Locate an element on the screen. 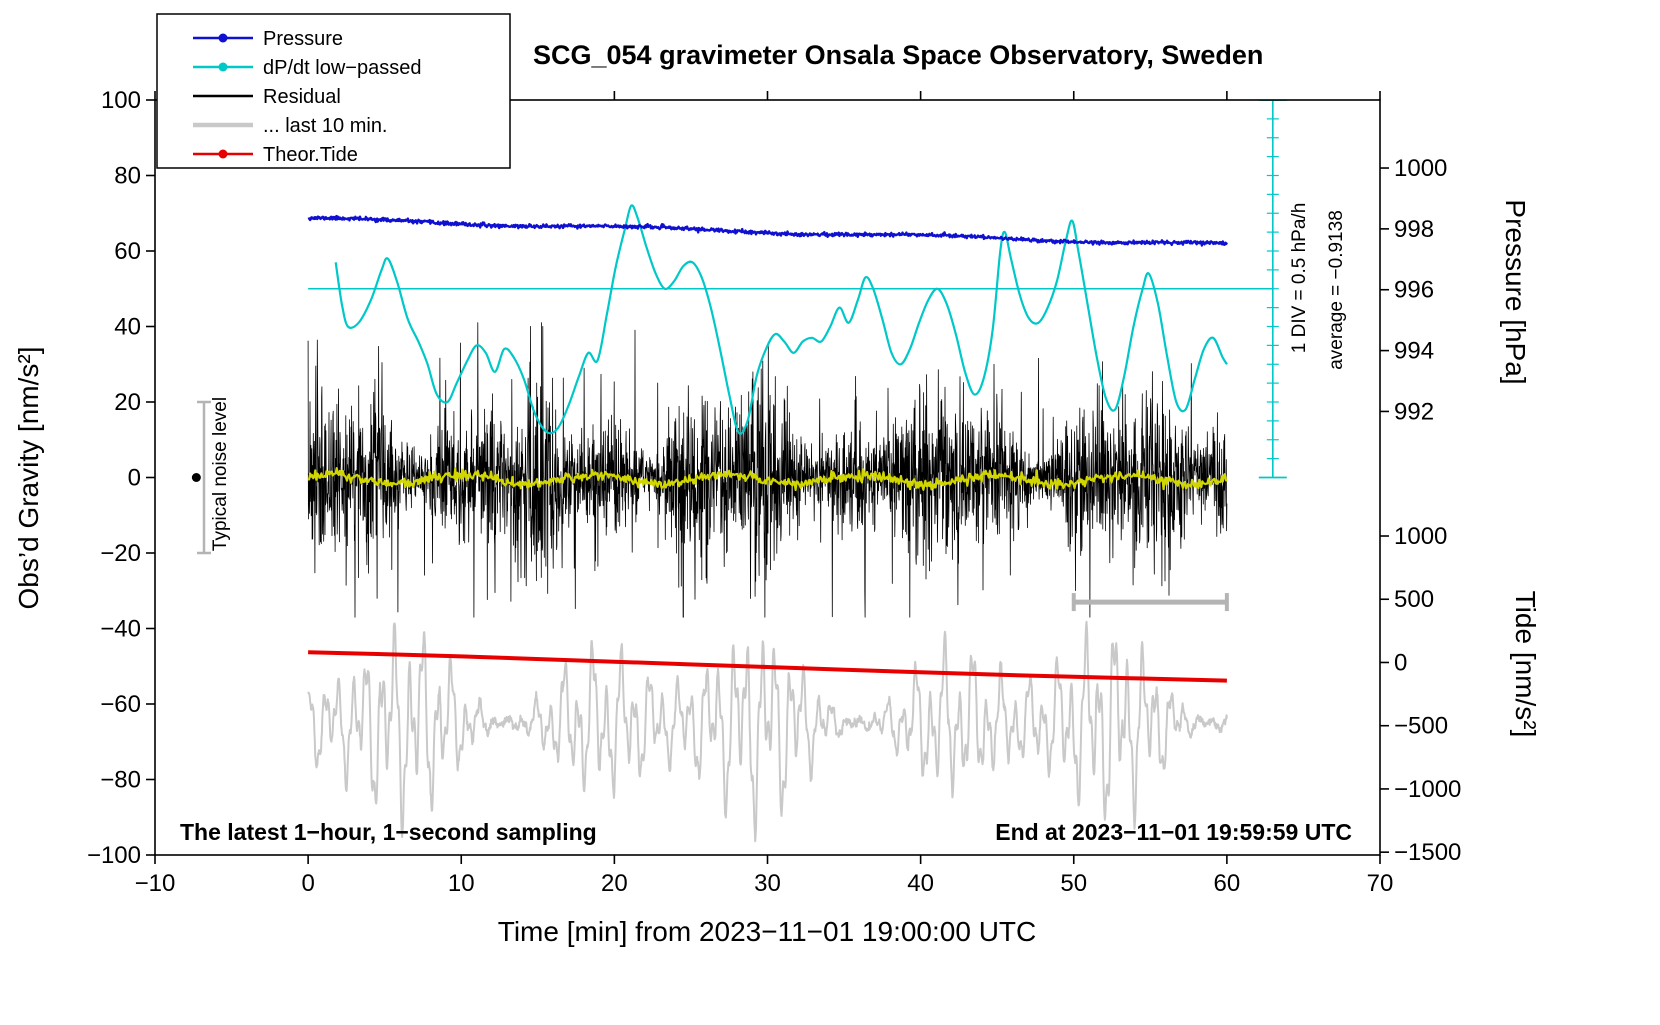  y-left-axis-label: Obs’d Gravity [nm/s²] is located at coordinates (28, 478).